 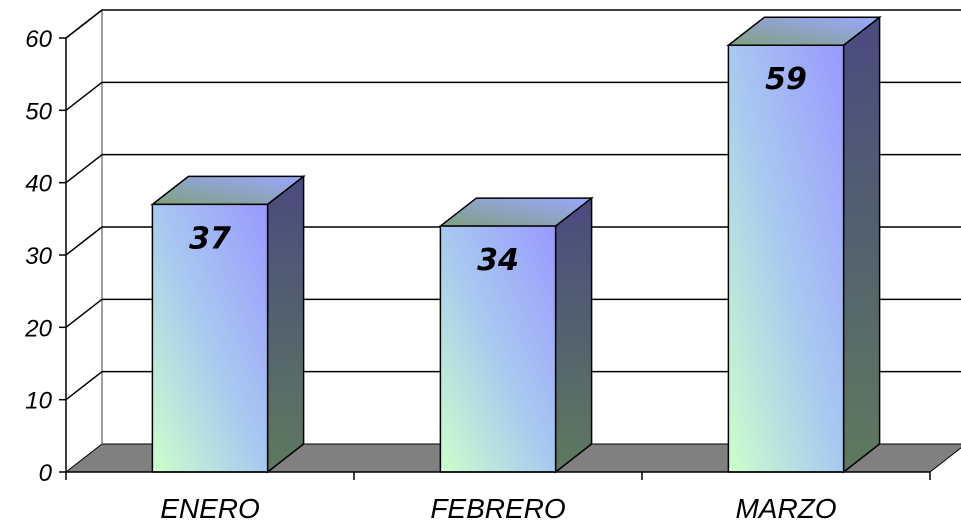 I want to click on y-tick-label: 30, so click(x=38, y=256).